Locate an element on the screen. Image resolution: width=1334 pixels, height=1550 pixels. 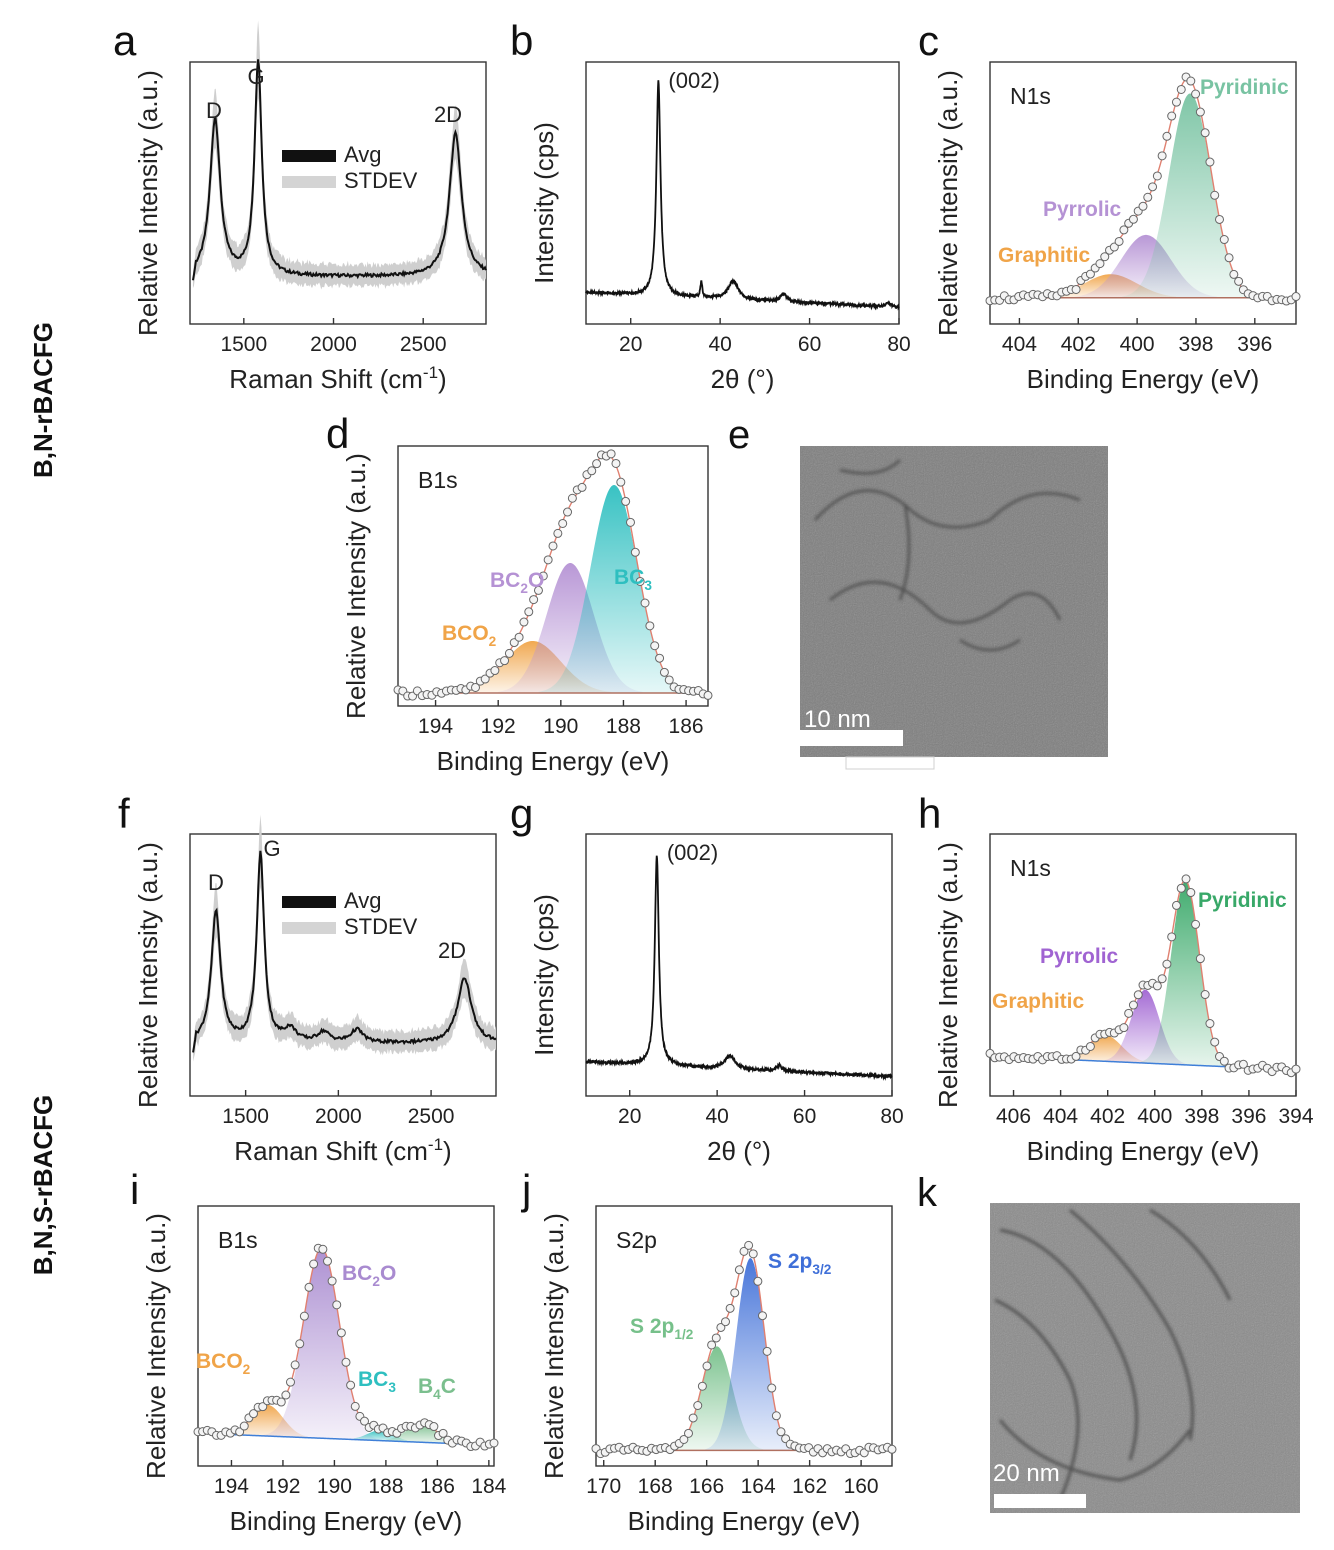
panel-letter-k: k is located at coordinates (927, 1193).